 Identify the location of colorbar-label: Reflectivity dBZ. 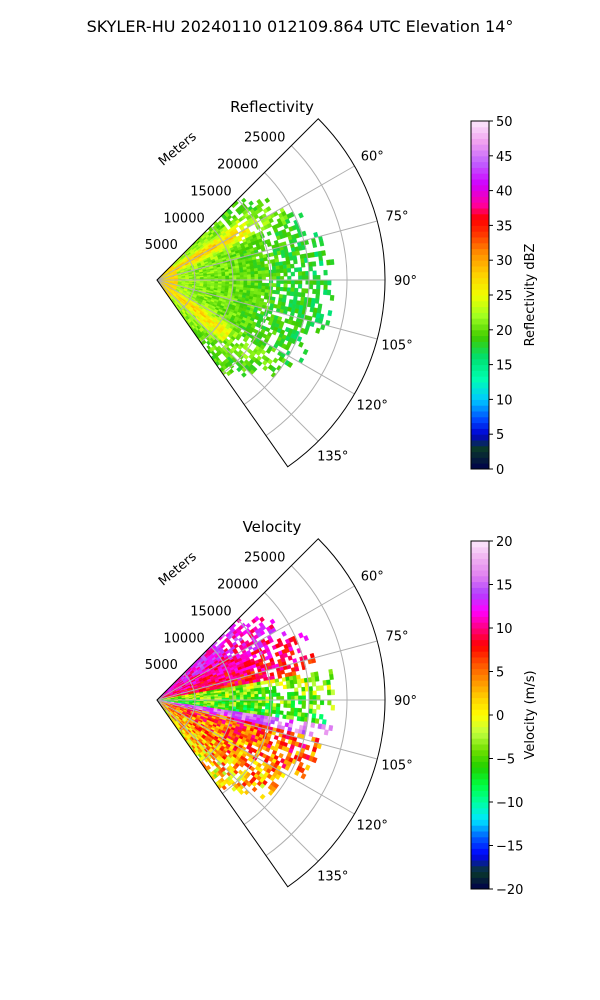
(530, 295).